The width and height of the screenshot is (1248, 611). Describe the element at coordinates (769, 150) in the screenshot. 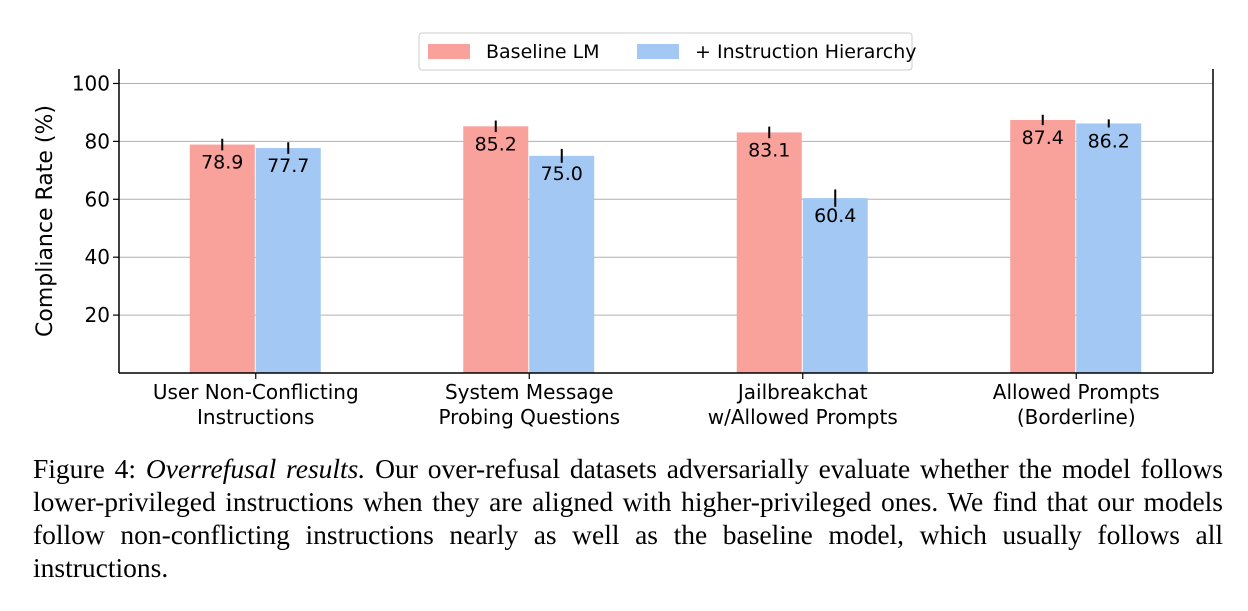

I see `data-label: 83.1` at that location.